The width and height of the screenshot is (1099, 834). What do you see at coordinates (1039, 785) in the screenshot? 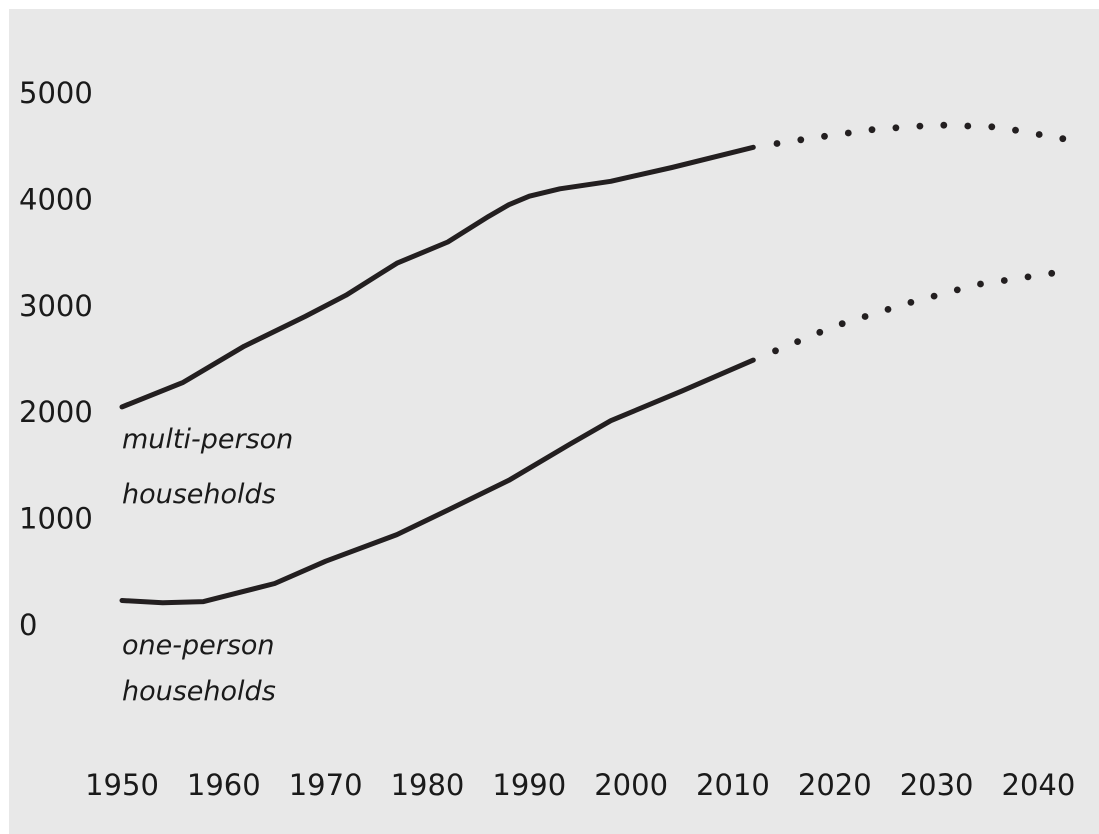
I see `x-tick-label: 2040` at bounding box center [1039, 785].